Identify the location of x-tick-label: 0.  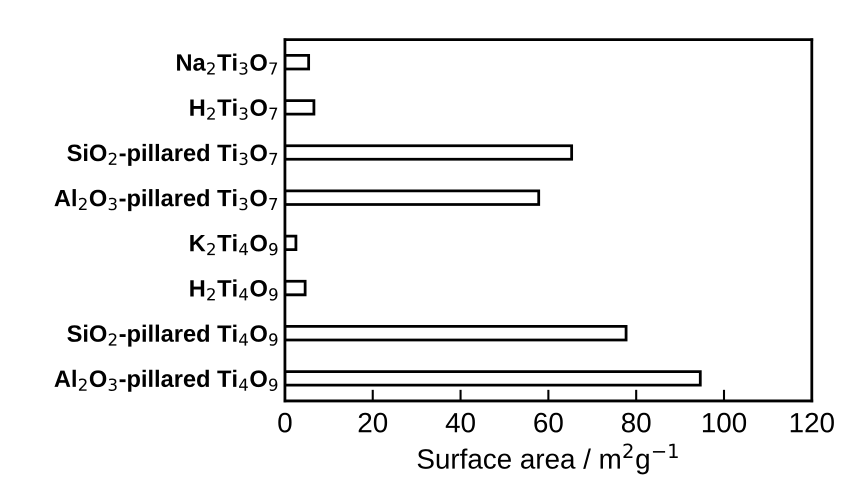
(285, 422).